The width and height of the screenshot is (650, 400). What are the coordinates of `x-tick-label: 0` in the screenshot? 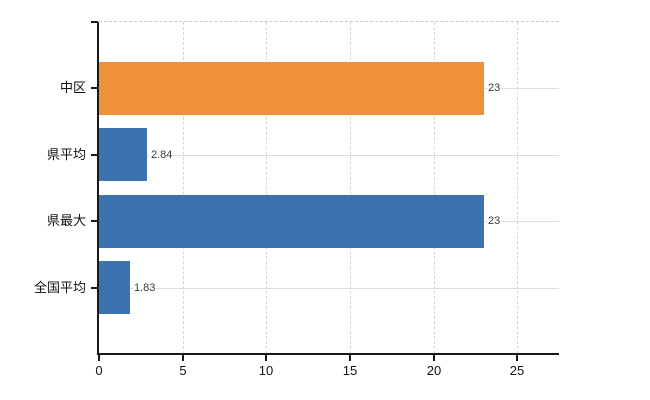 It's located at (99, 370).